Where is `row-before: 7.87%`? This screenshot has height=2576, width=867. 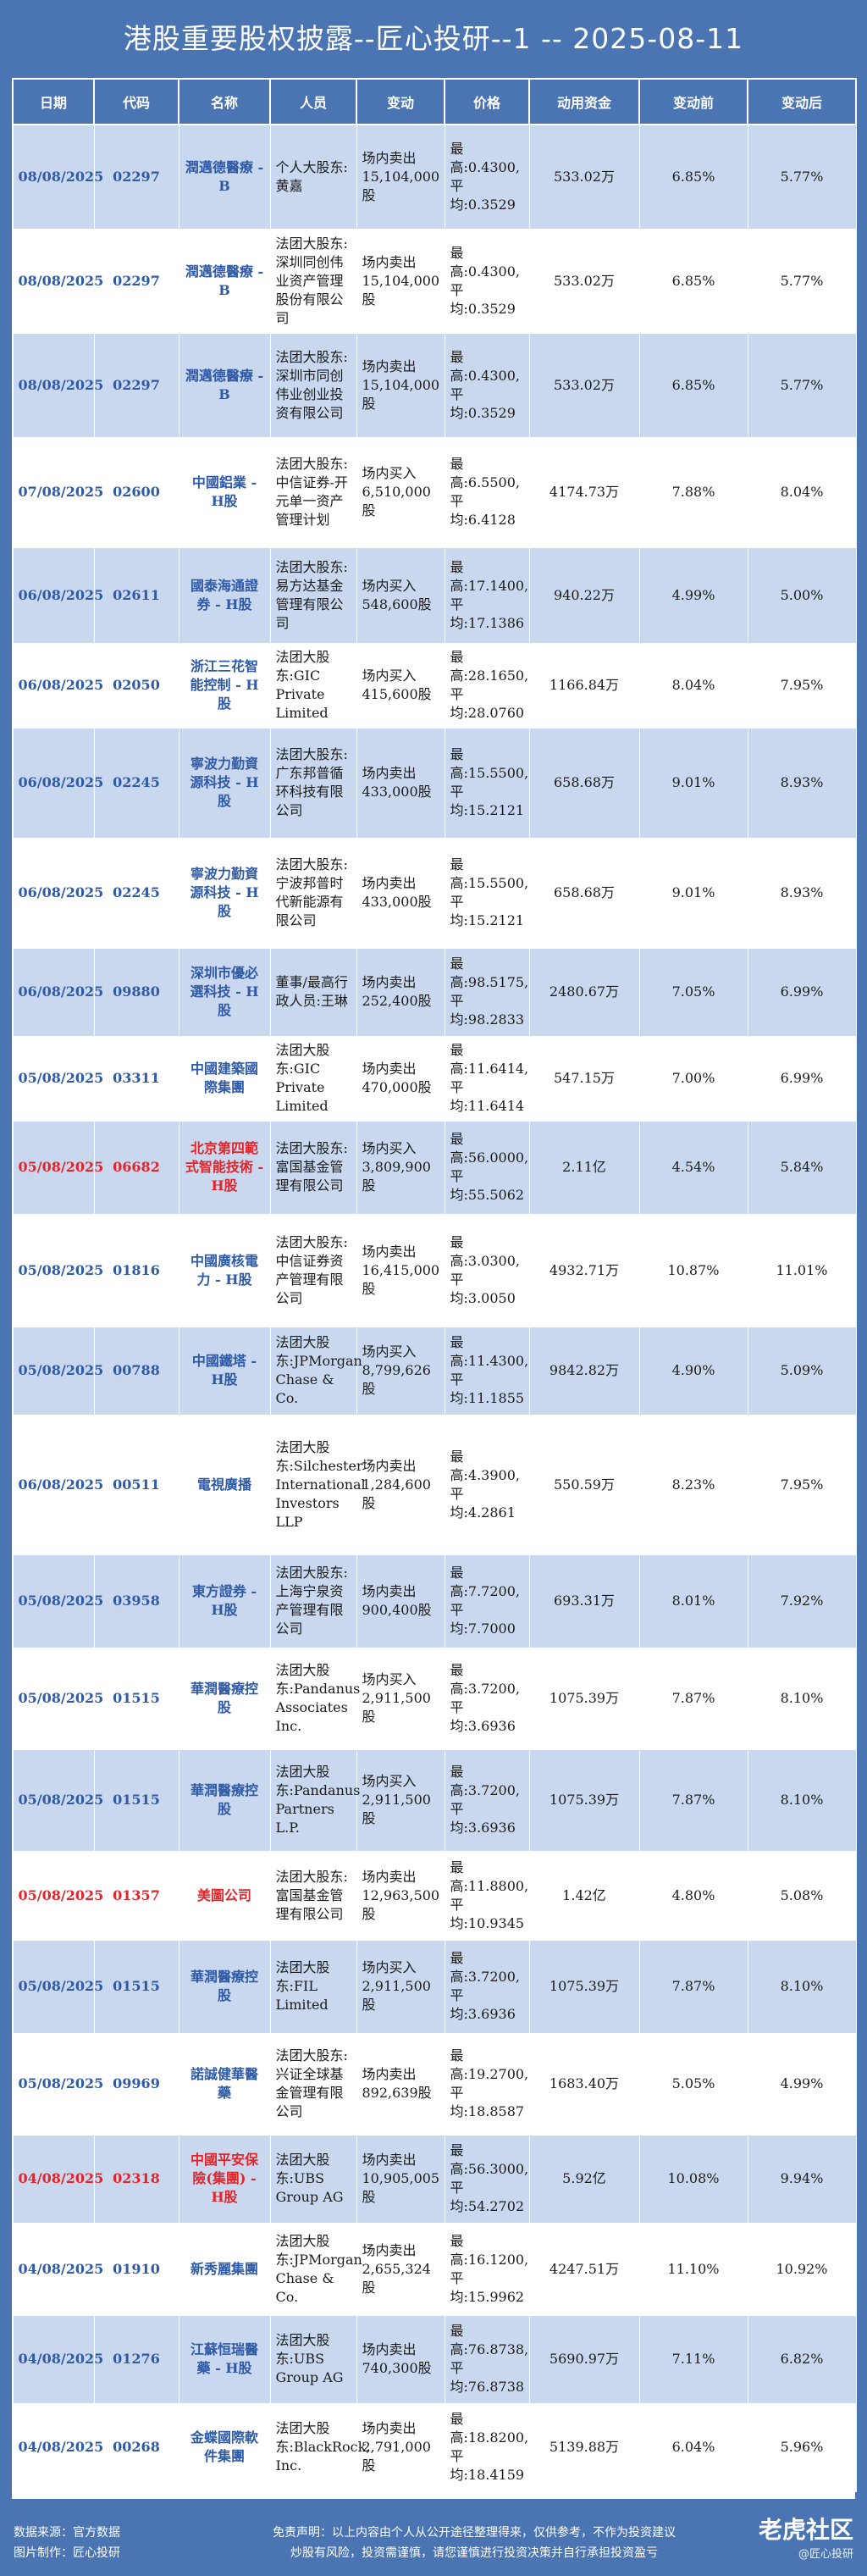
row-before: 7.87% is located at coordinates (693, 1986).